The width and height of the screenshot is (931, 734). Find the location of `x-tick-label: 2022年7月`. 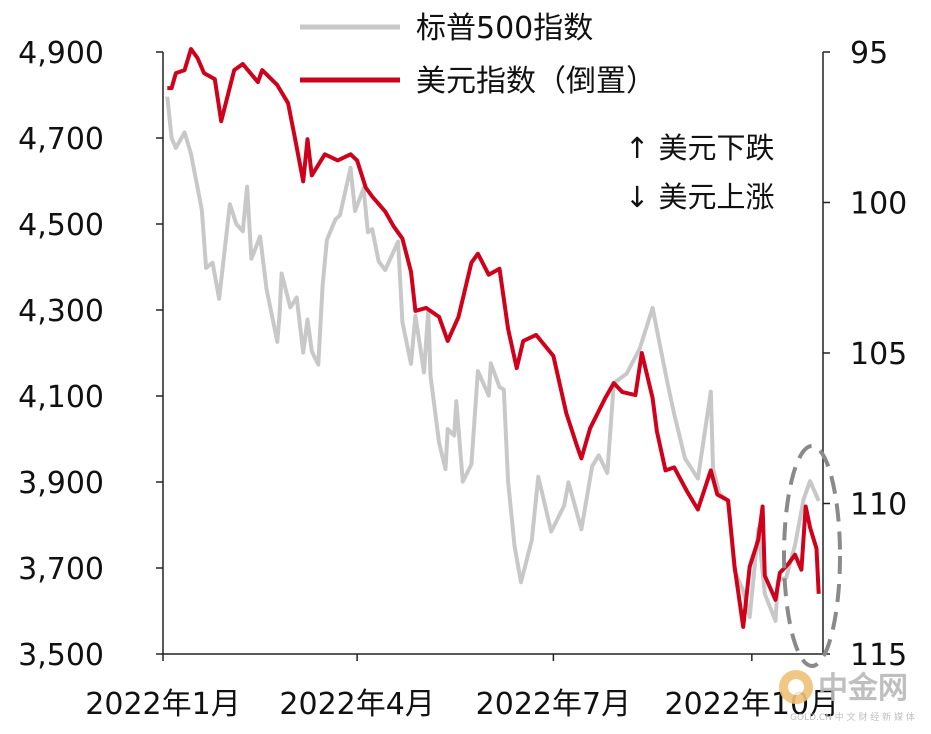

x-tick-label: 2022年7月 is located at coordinates (553, 704).